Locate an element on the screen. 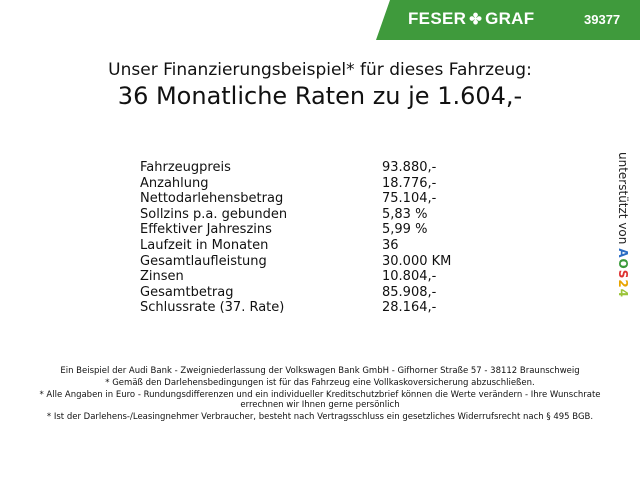  row-value: 18.776,- is located at coordinates (409, 183).